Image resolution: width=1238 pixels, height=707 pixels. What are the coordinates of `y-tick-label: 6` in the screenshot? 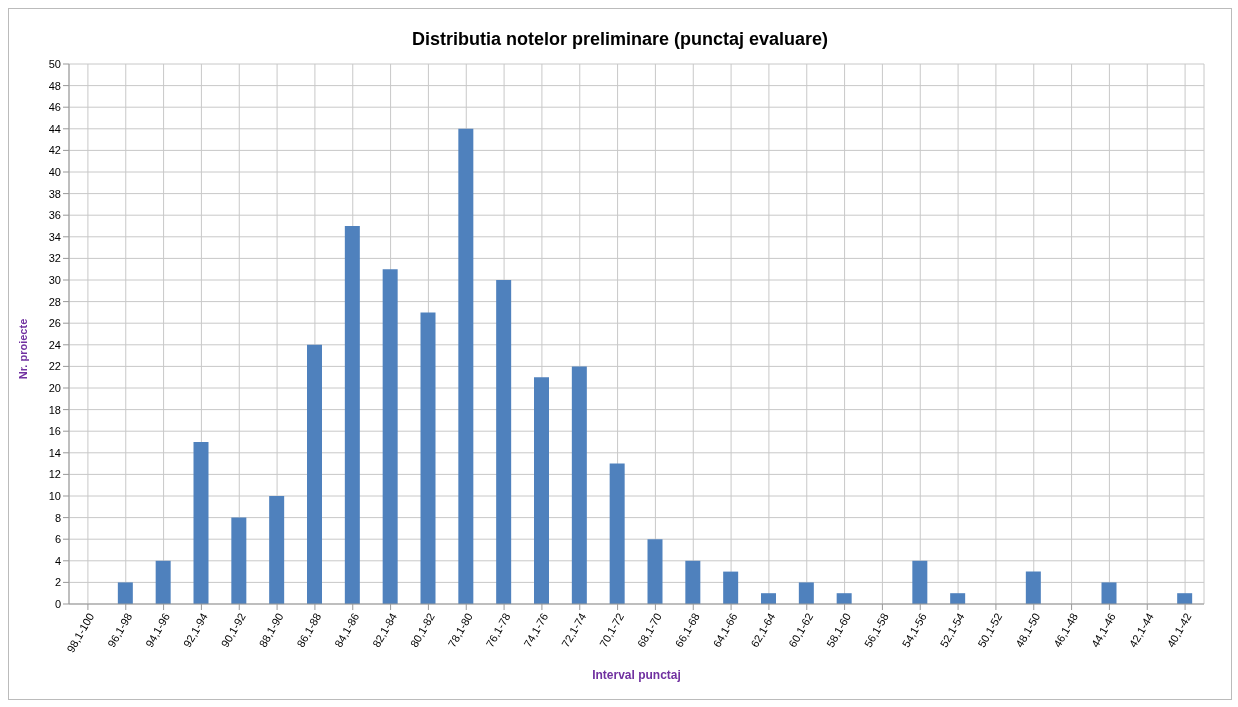 It's located at (57, 539).